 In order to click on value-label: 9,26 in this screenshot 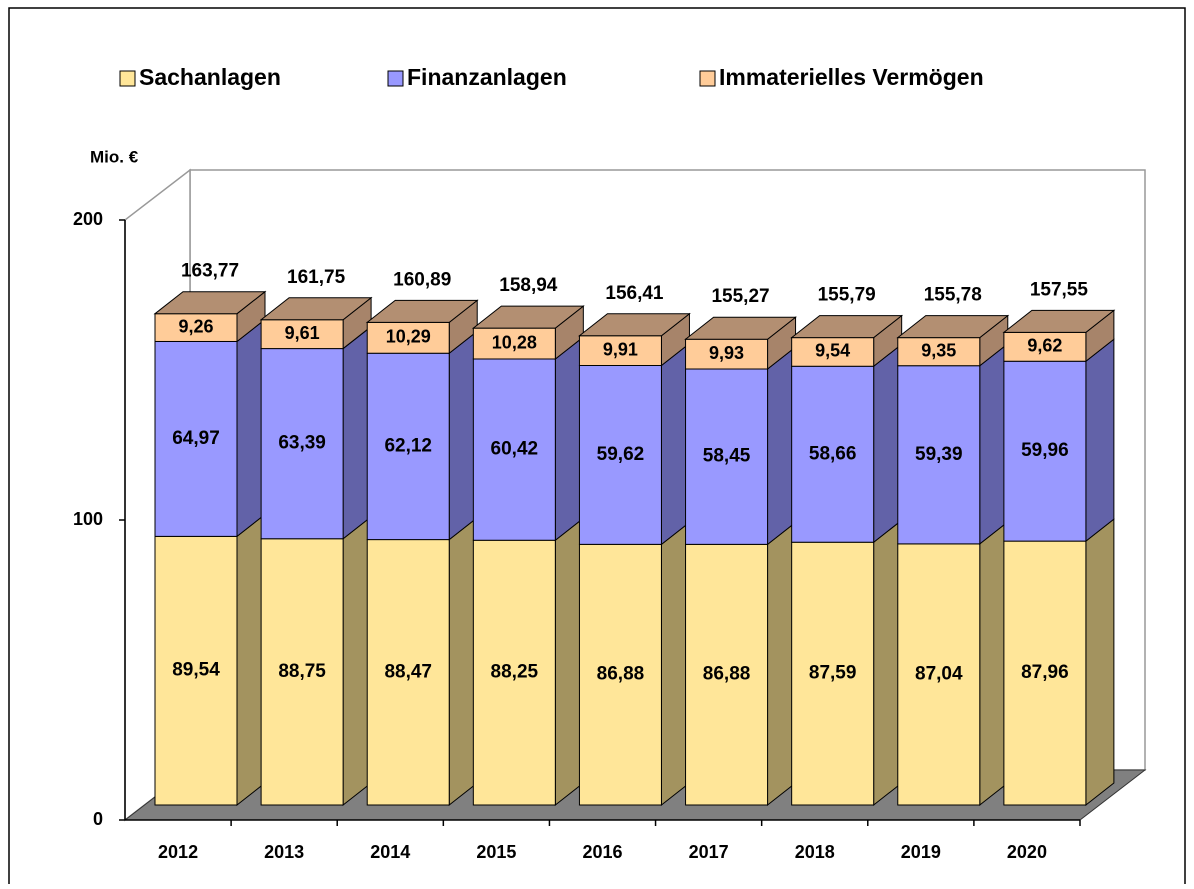, I will do `click(195, 326)`.